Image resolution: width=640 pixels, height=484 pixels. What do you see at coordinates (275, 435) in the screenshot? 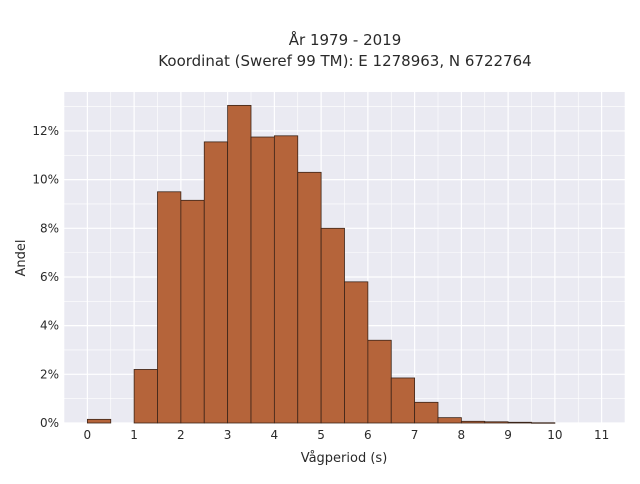
I see `x-tick-label: 4` at bounding box center [275, 435].